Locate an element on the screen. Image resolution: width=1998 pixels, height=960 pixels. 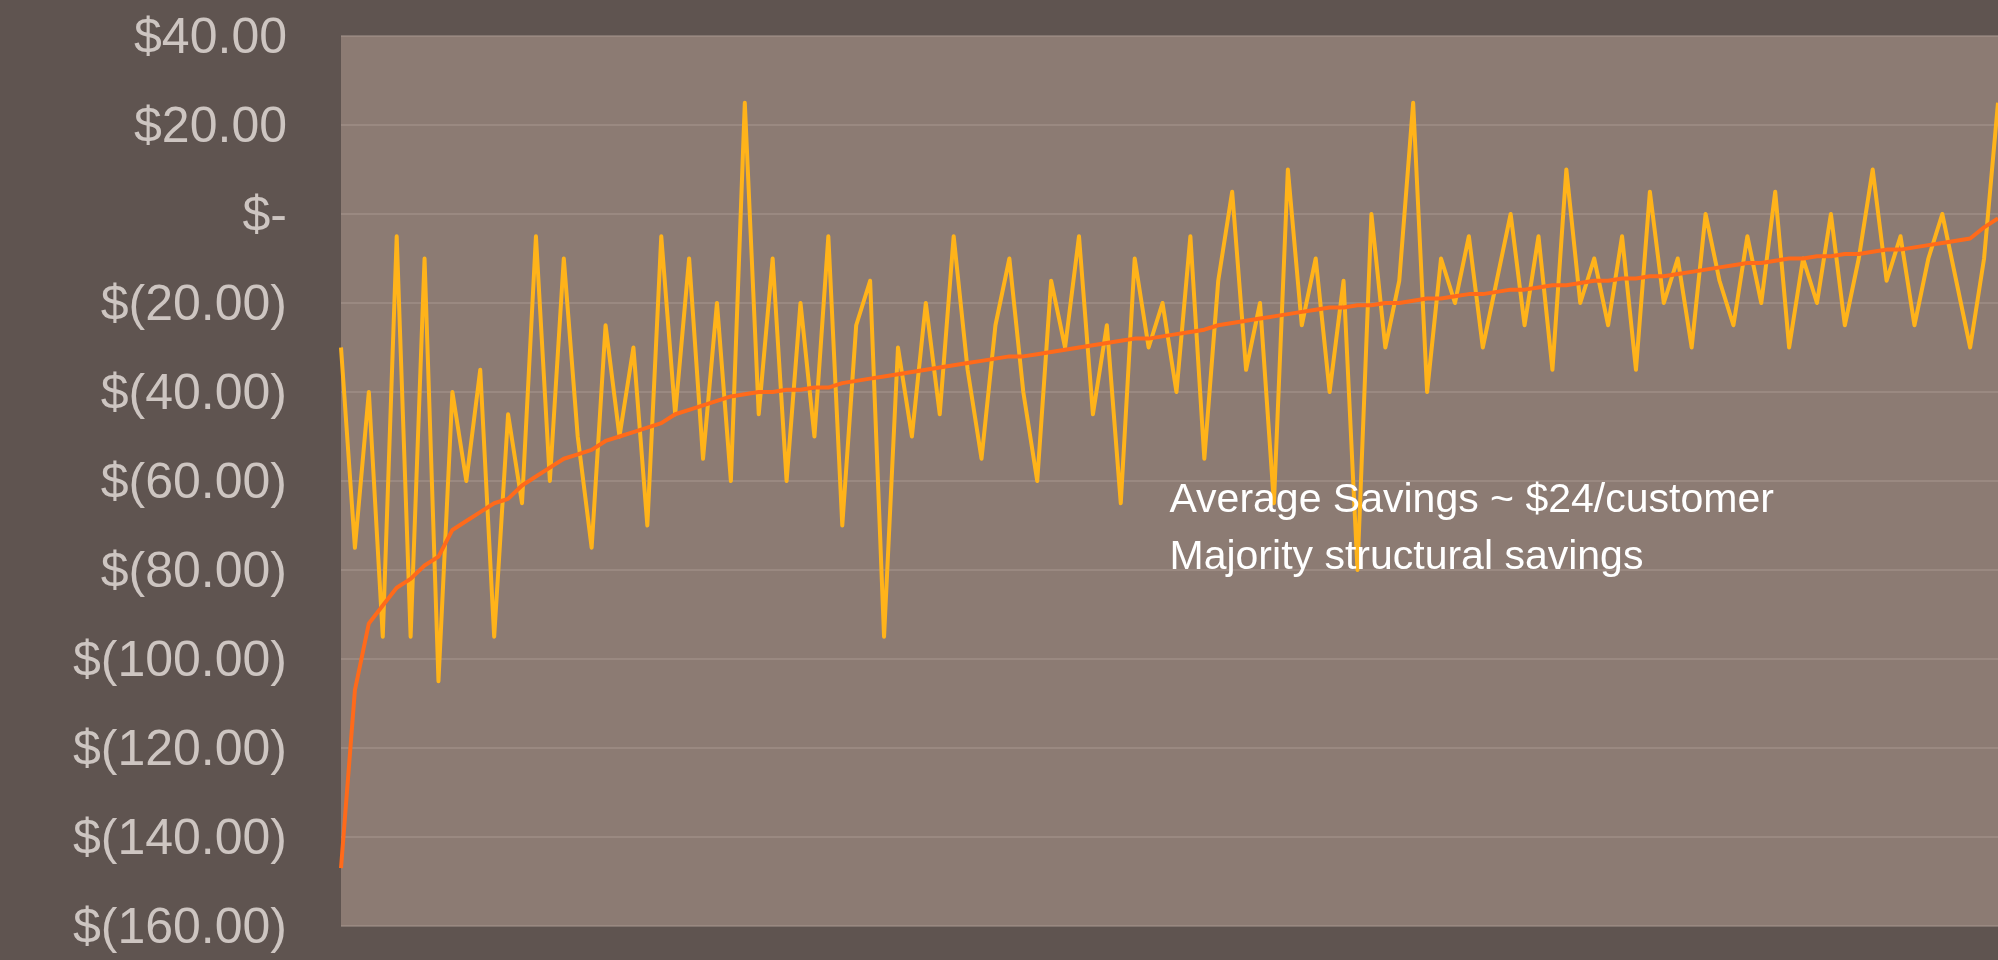
y-tick-label: $(120.00) is located at coordinates (179, 747).